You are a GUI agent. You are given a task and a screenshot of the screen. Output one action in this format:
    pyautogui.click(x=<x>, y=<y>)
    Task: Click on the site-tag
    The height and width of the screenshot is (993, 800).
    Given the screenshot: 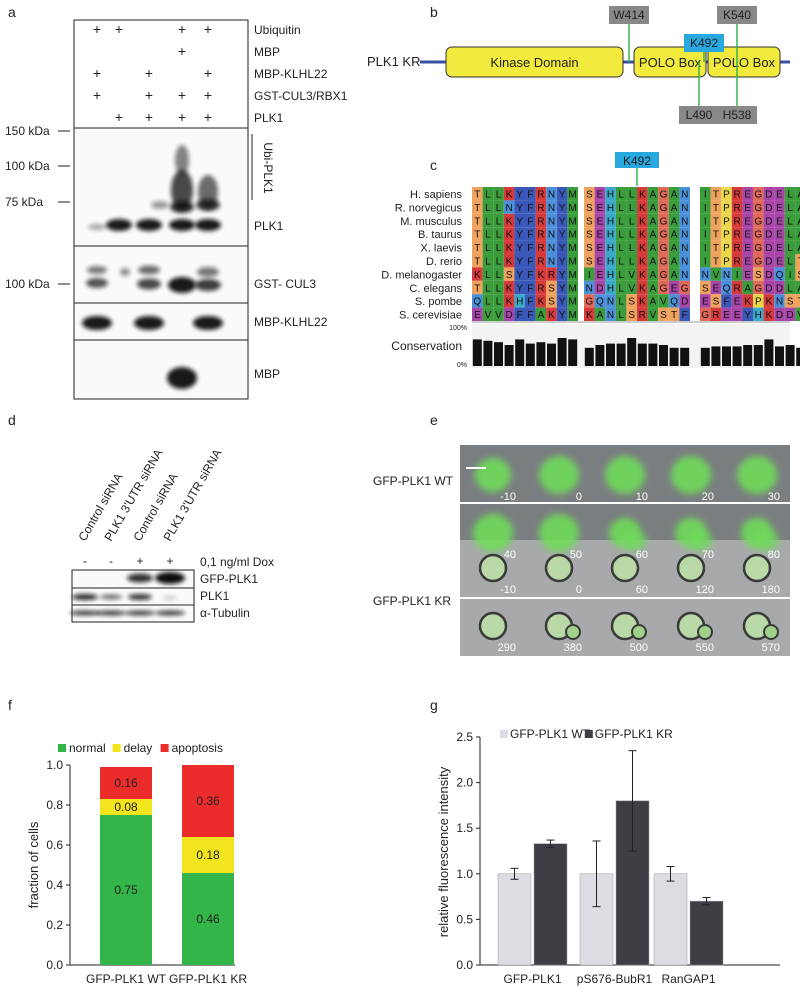 What is the action you would take?
    pyautogui.click(x=737, y=15)
    